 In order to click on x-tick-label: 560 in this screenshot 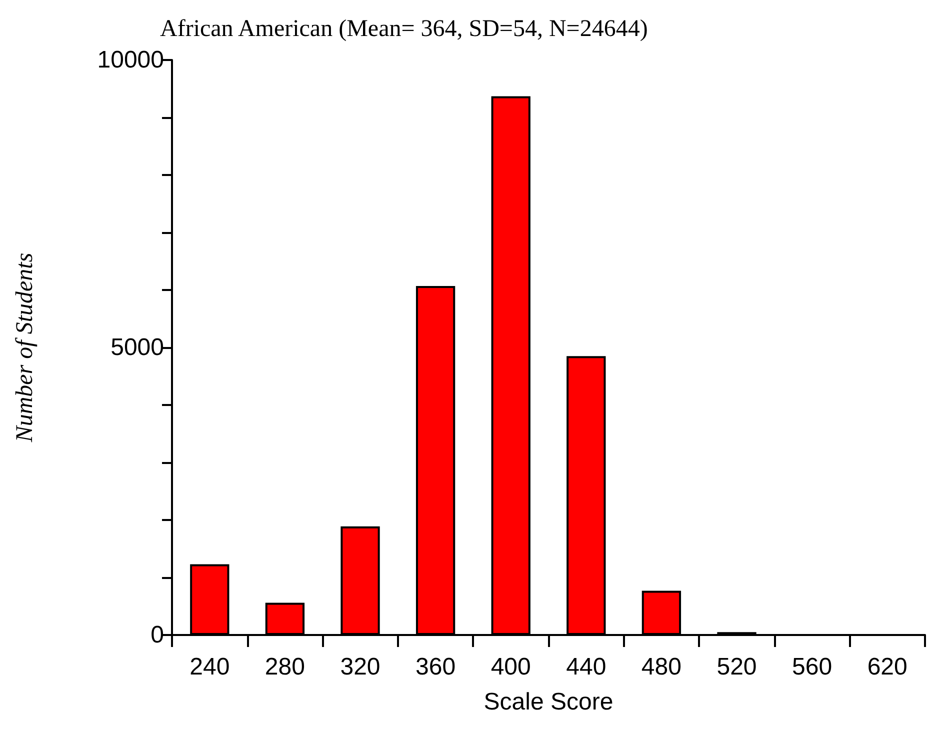, I will do `click(812, 667)`.